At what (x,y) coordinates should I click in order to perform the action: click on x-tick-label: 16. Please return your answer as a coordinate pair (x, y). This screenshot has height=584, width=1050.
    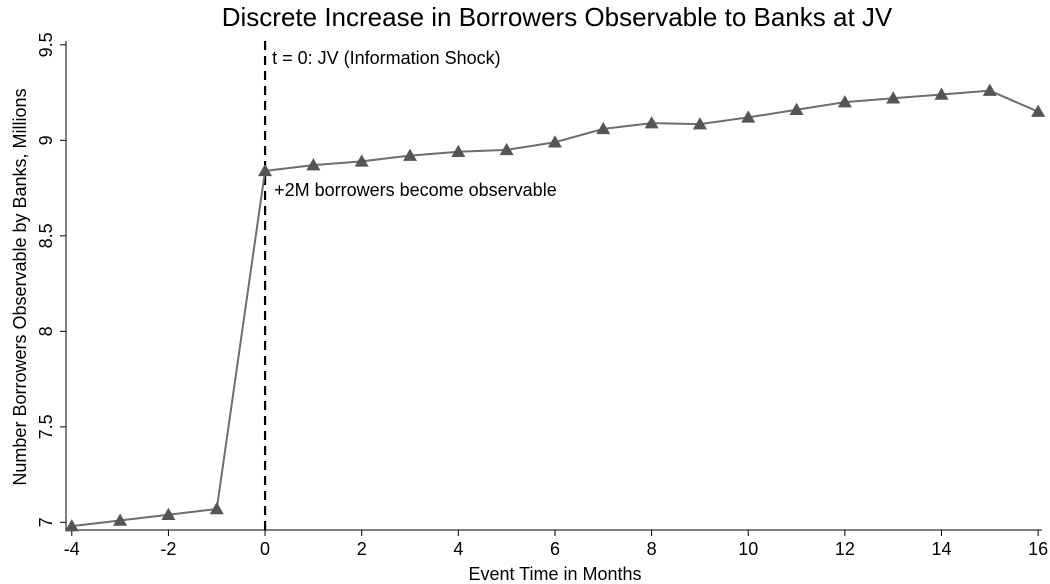
    Looking at the image, I should click on (1038, 549).